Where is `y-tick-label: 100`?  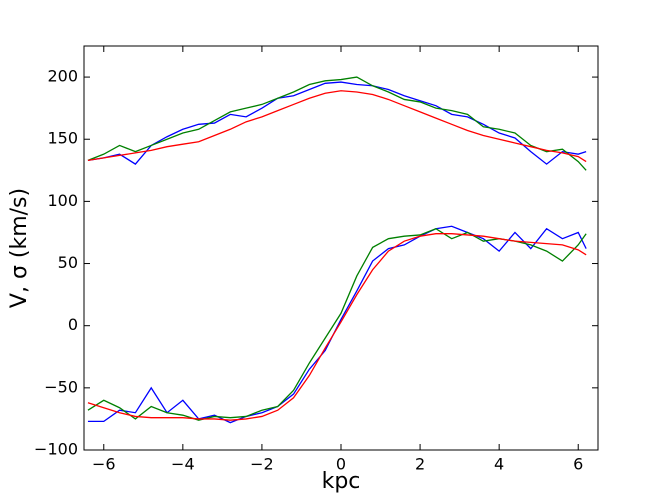 y-tick-label: 100 is located at coordinates (62, 200).